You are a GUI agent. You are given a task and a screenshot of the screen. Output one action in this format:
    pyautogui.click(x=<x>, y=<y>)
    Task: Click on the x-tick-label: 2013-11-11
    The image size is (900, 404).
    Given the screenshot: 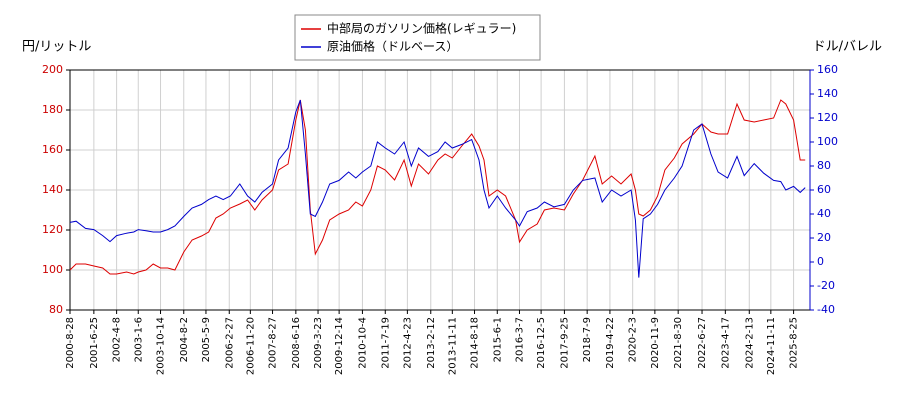 What is the action you would take?
    pyautogui.click(x=452, y=346)
    